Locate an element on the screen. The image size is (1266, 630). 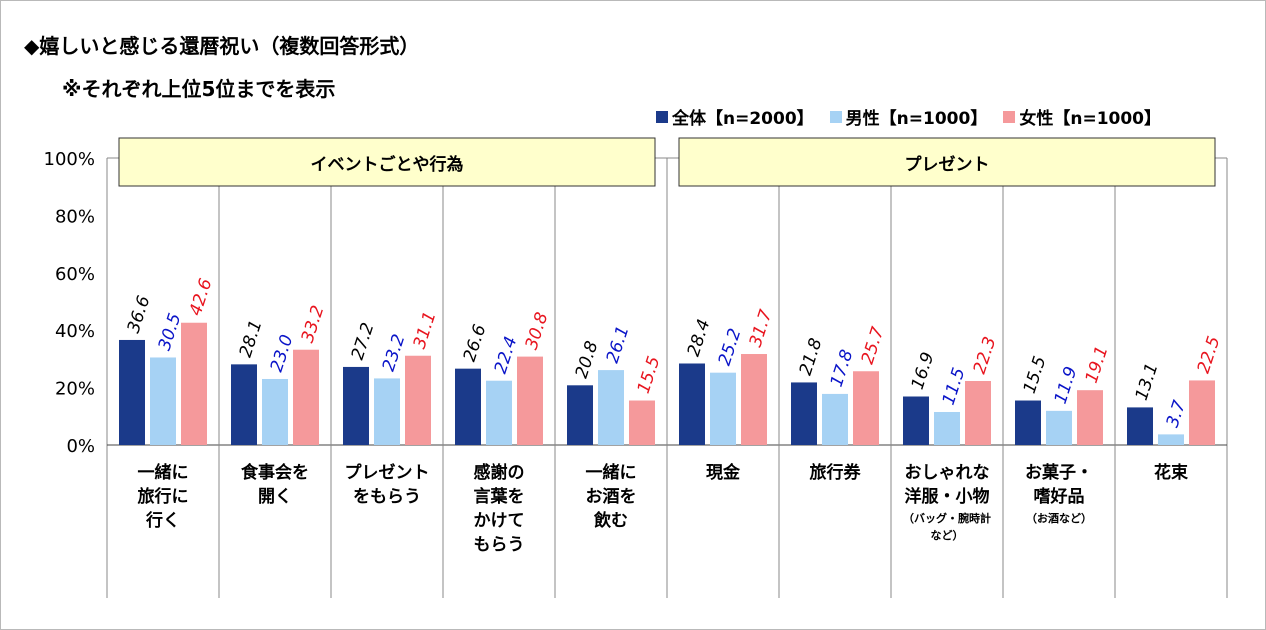
y-tick-label: 80% is located at coordinates (75, 216).